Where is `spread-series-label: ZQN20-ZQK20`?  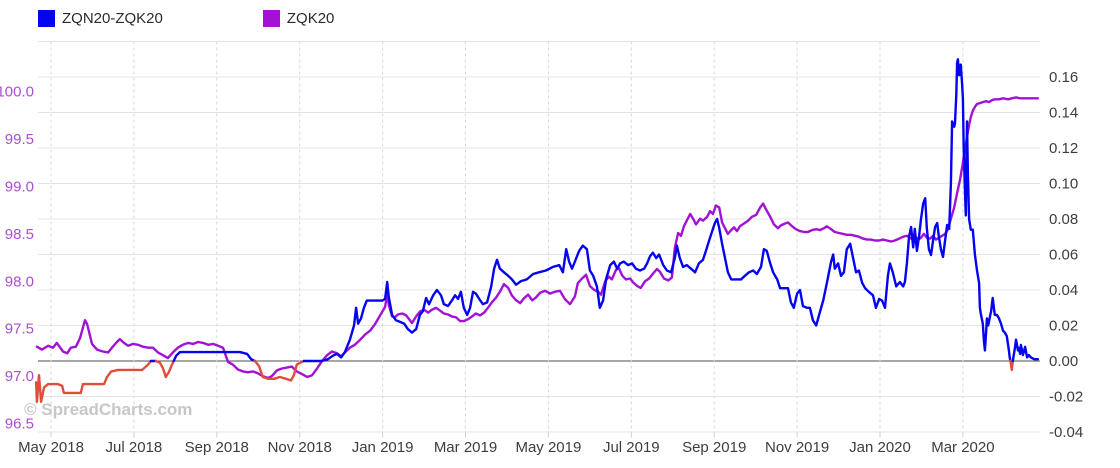
spread-series-label: ZQN20-ZQK20 is located at coordinates (112, 18).